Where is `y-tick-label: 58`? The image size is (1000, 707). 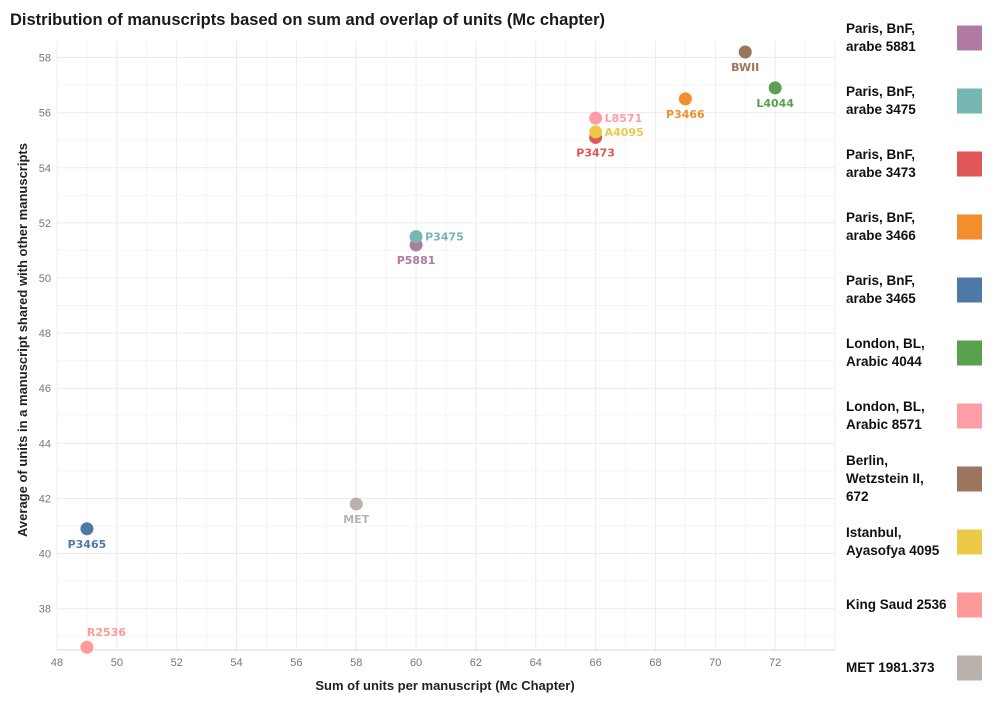 y-tick-label: 58 is located at coordinates (45, 59).